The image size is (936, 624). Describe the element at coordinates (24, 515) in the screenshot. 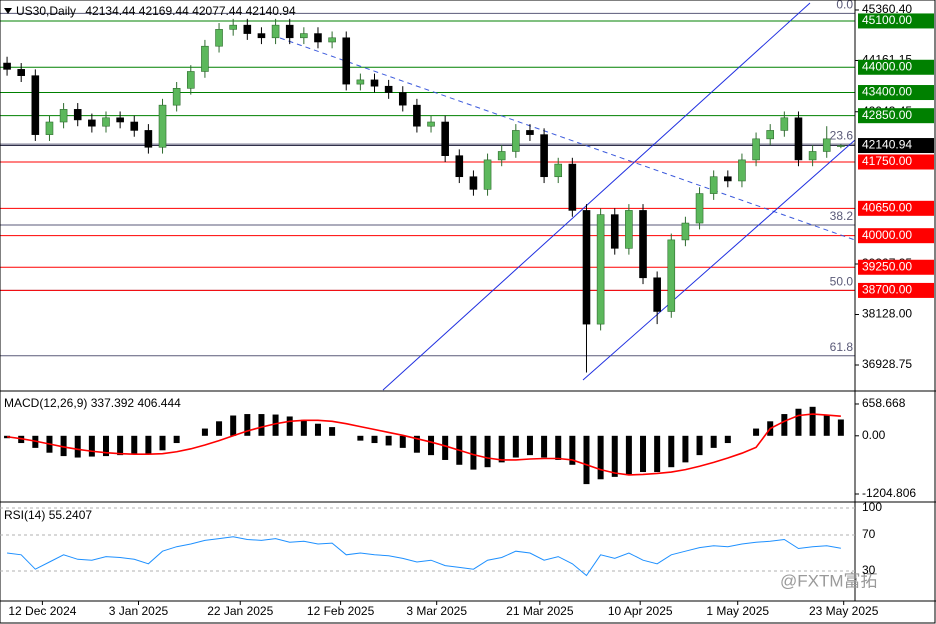

I see `rsi-label: RSI(14)` at that location.